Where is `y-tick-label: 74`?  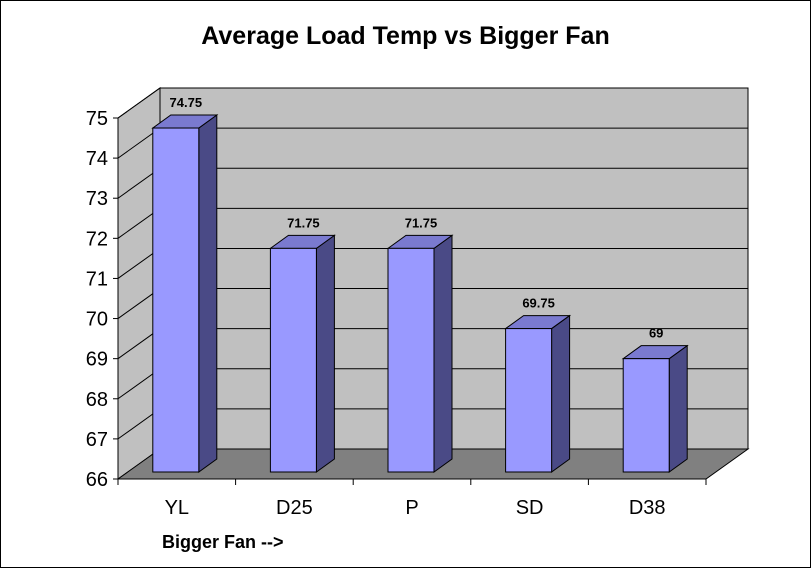
y-tick-label: 74 is located at coordinates (97, 159).